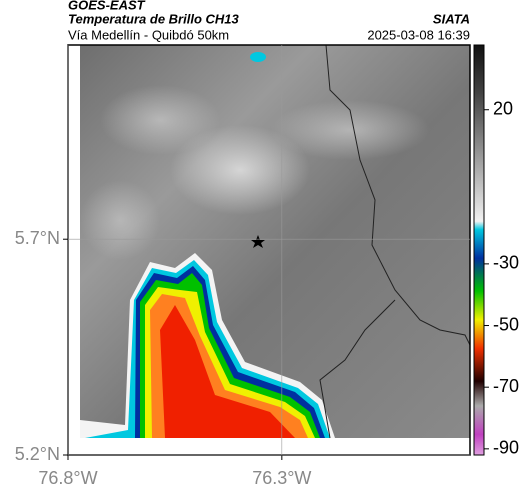 Image resolution: width=526 pixels, height=491 pixels. I want to click on colorbar-tick-label: -30, so click(506, 263).